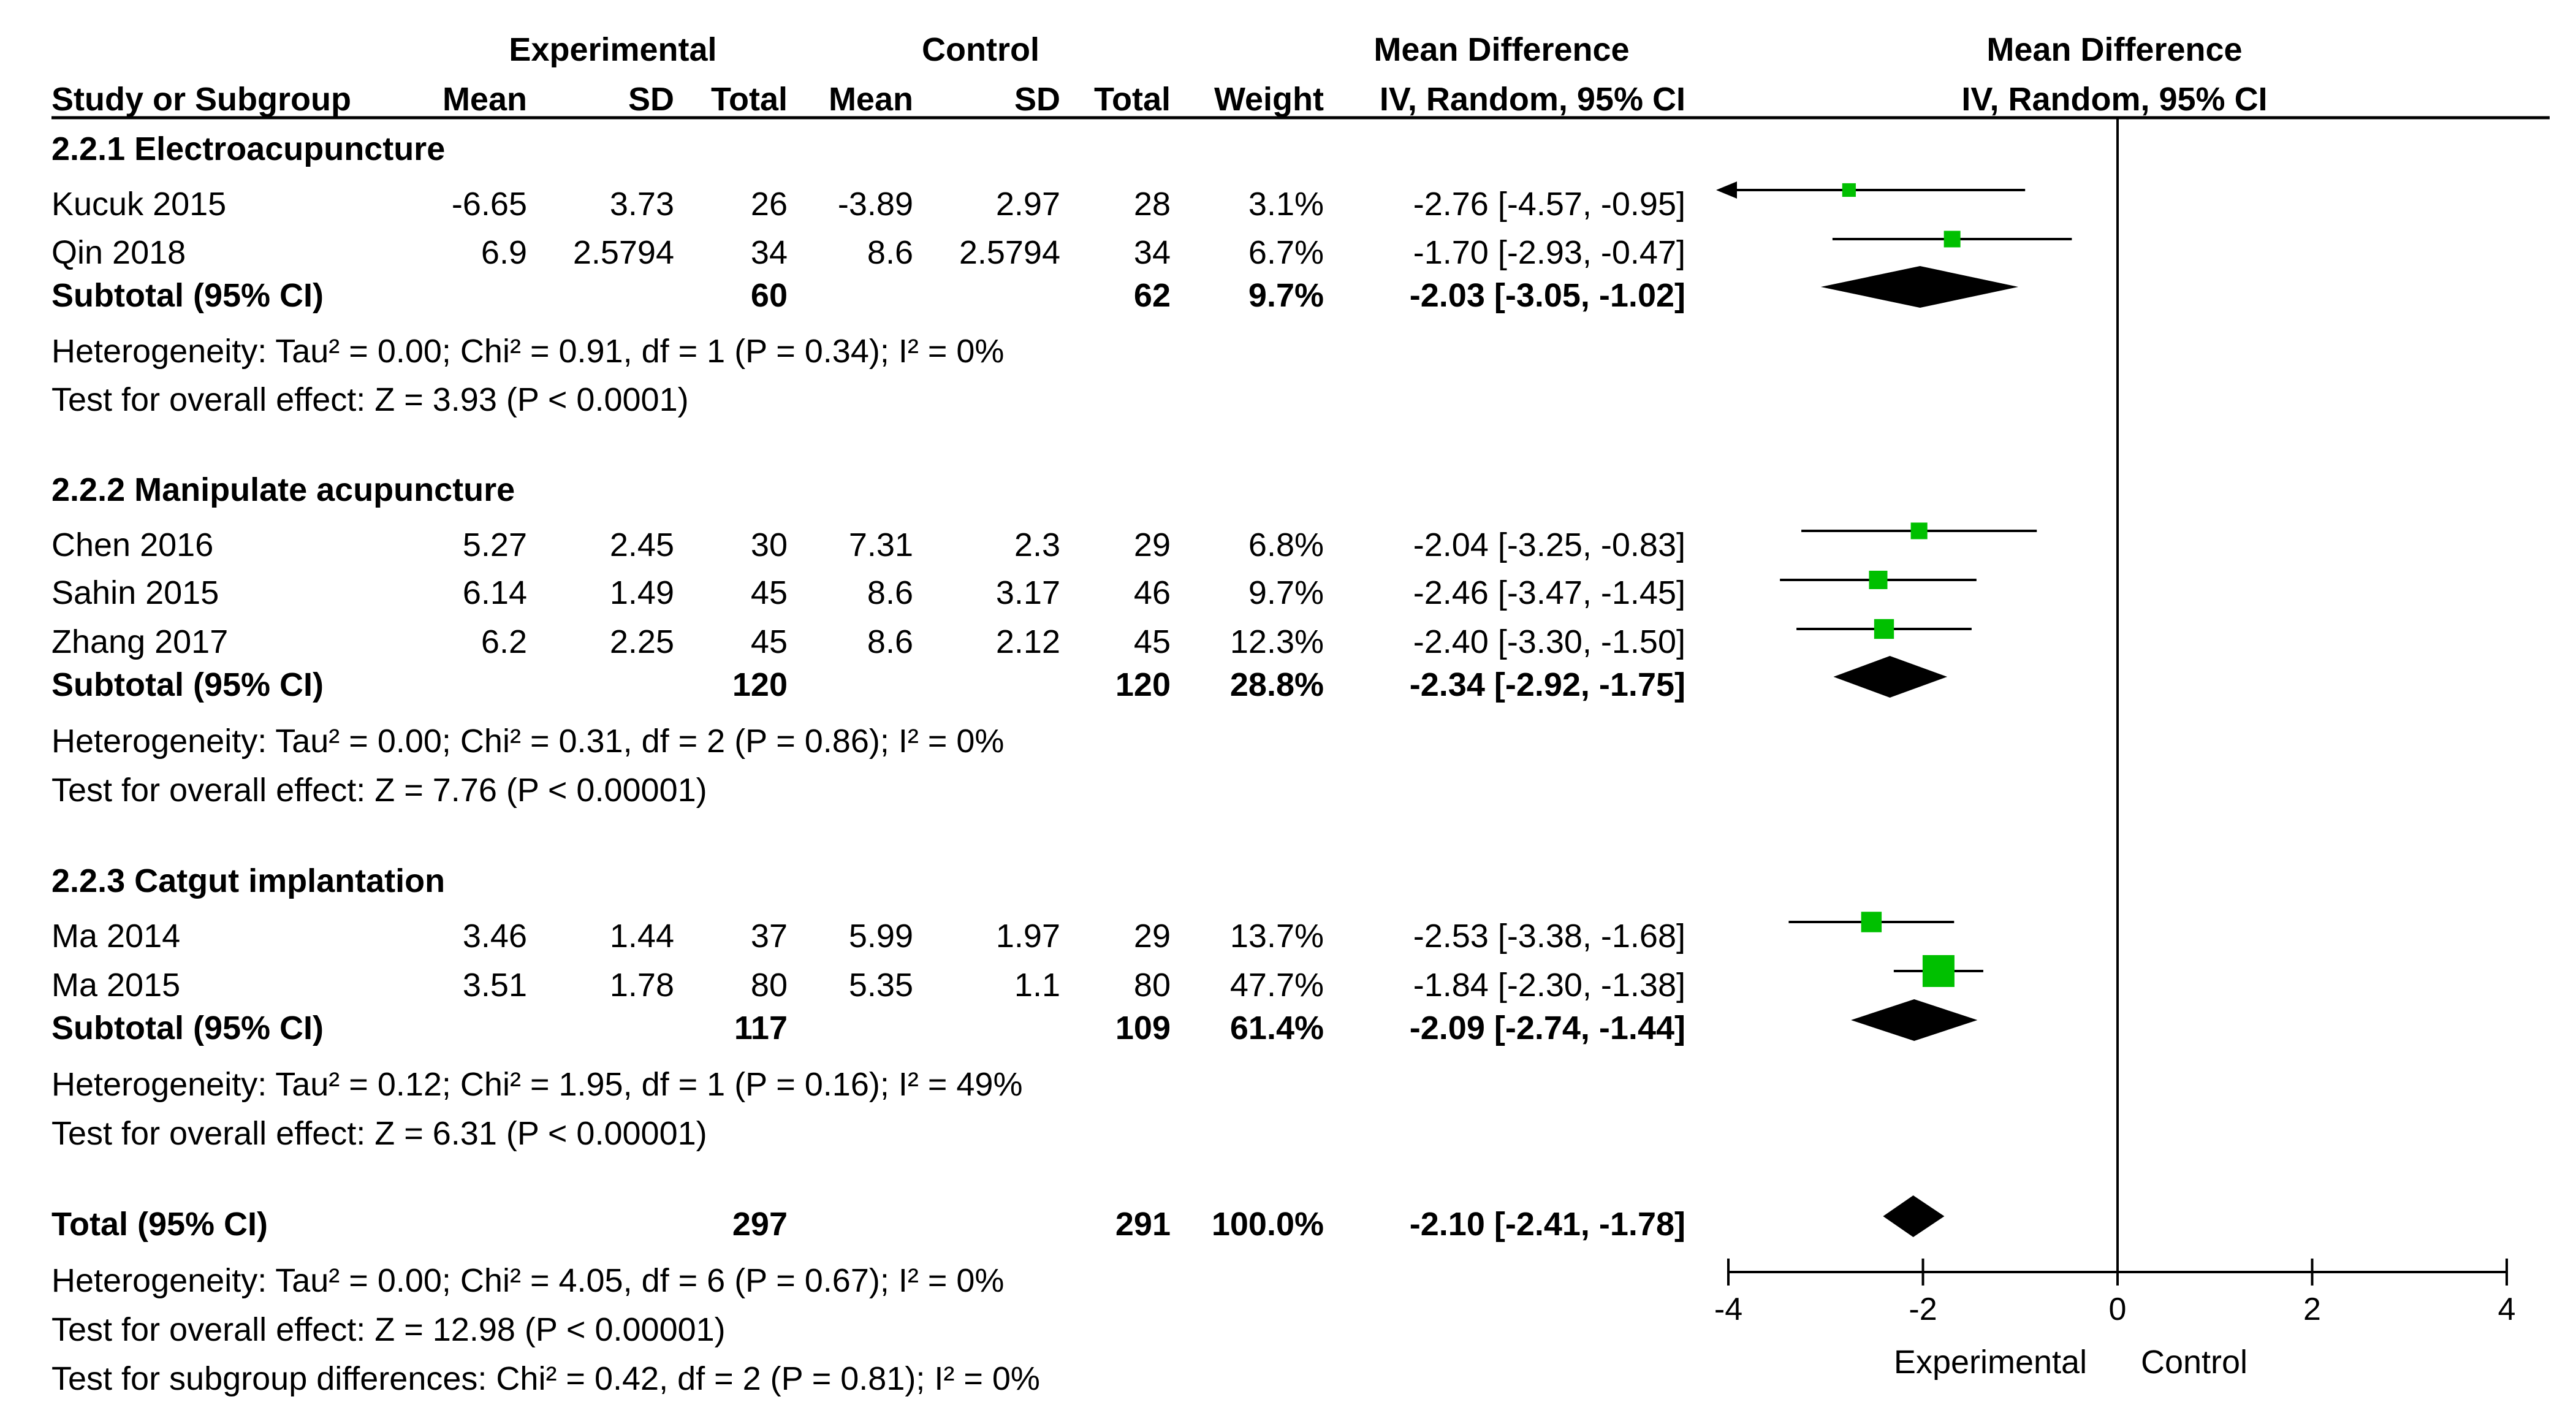  What do you see at coordinates (623, 252) in the screenshot?
I see `sd-e: 2.5794` at bounding box center [623, 252].